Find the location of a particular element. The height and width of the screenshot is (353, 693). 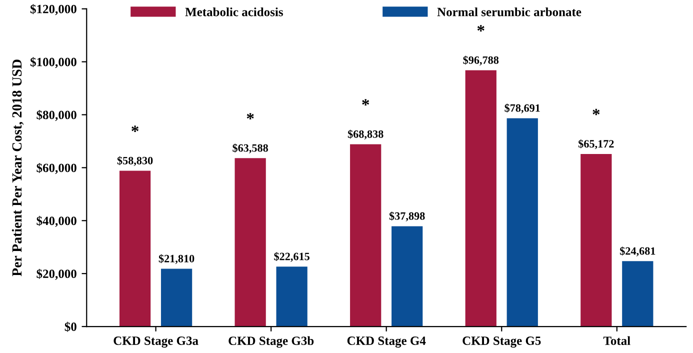

legend-label: Normal serumbic arbonate is located at coordinates (509, 11).